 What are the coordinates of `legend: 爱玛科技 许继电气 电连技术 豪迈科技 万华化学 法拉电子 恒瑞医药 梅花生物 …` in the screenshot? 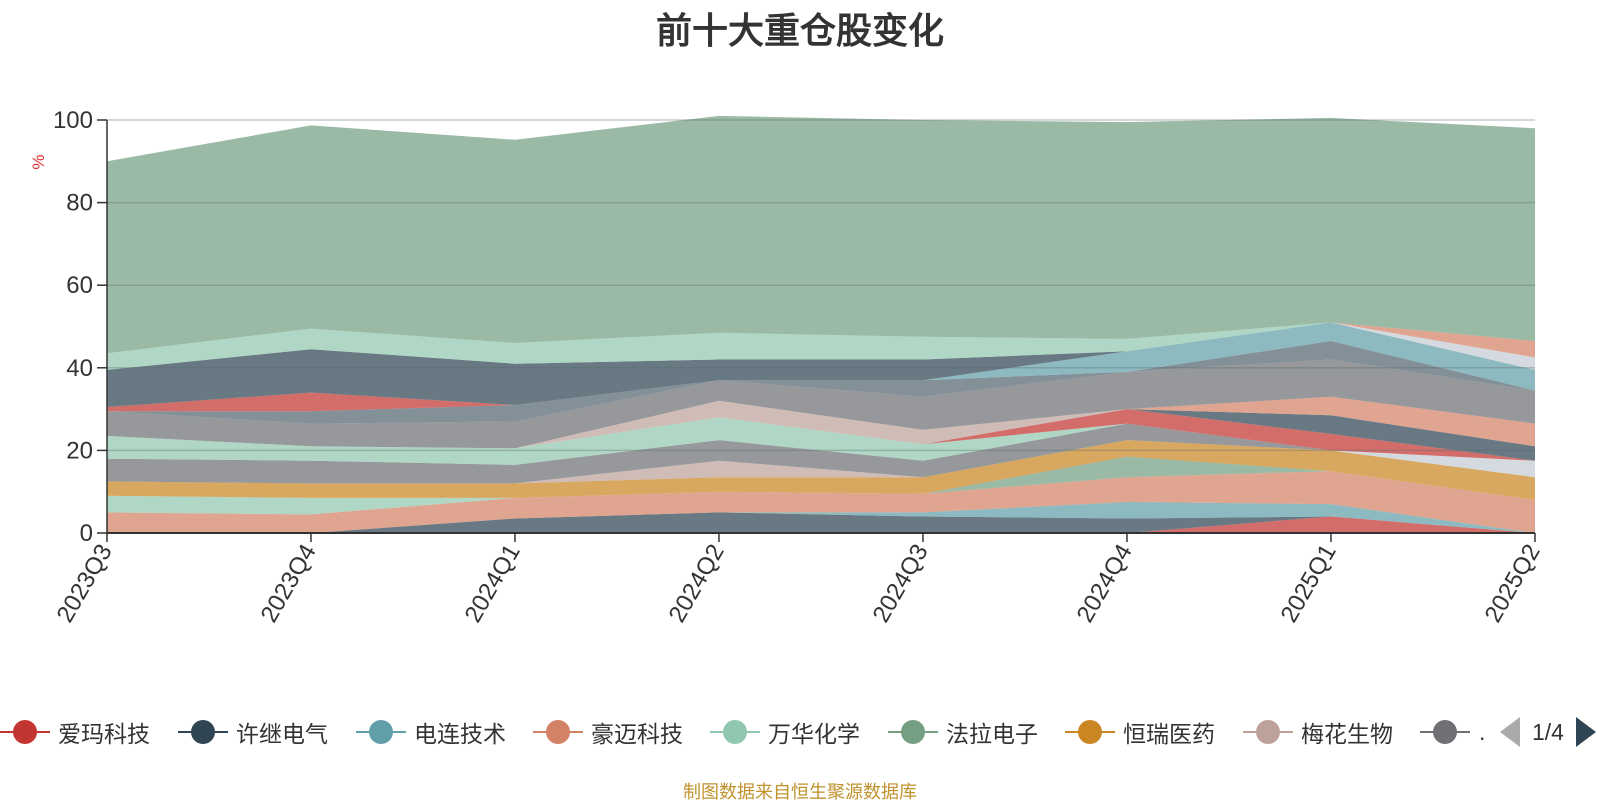 It's located at (743, 732).